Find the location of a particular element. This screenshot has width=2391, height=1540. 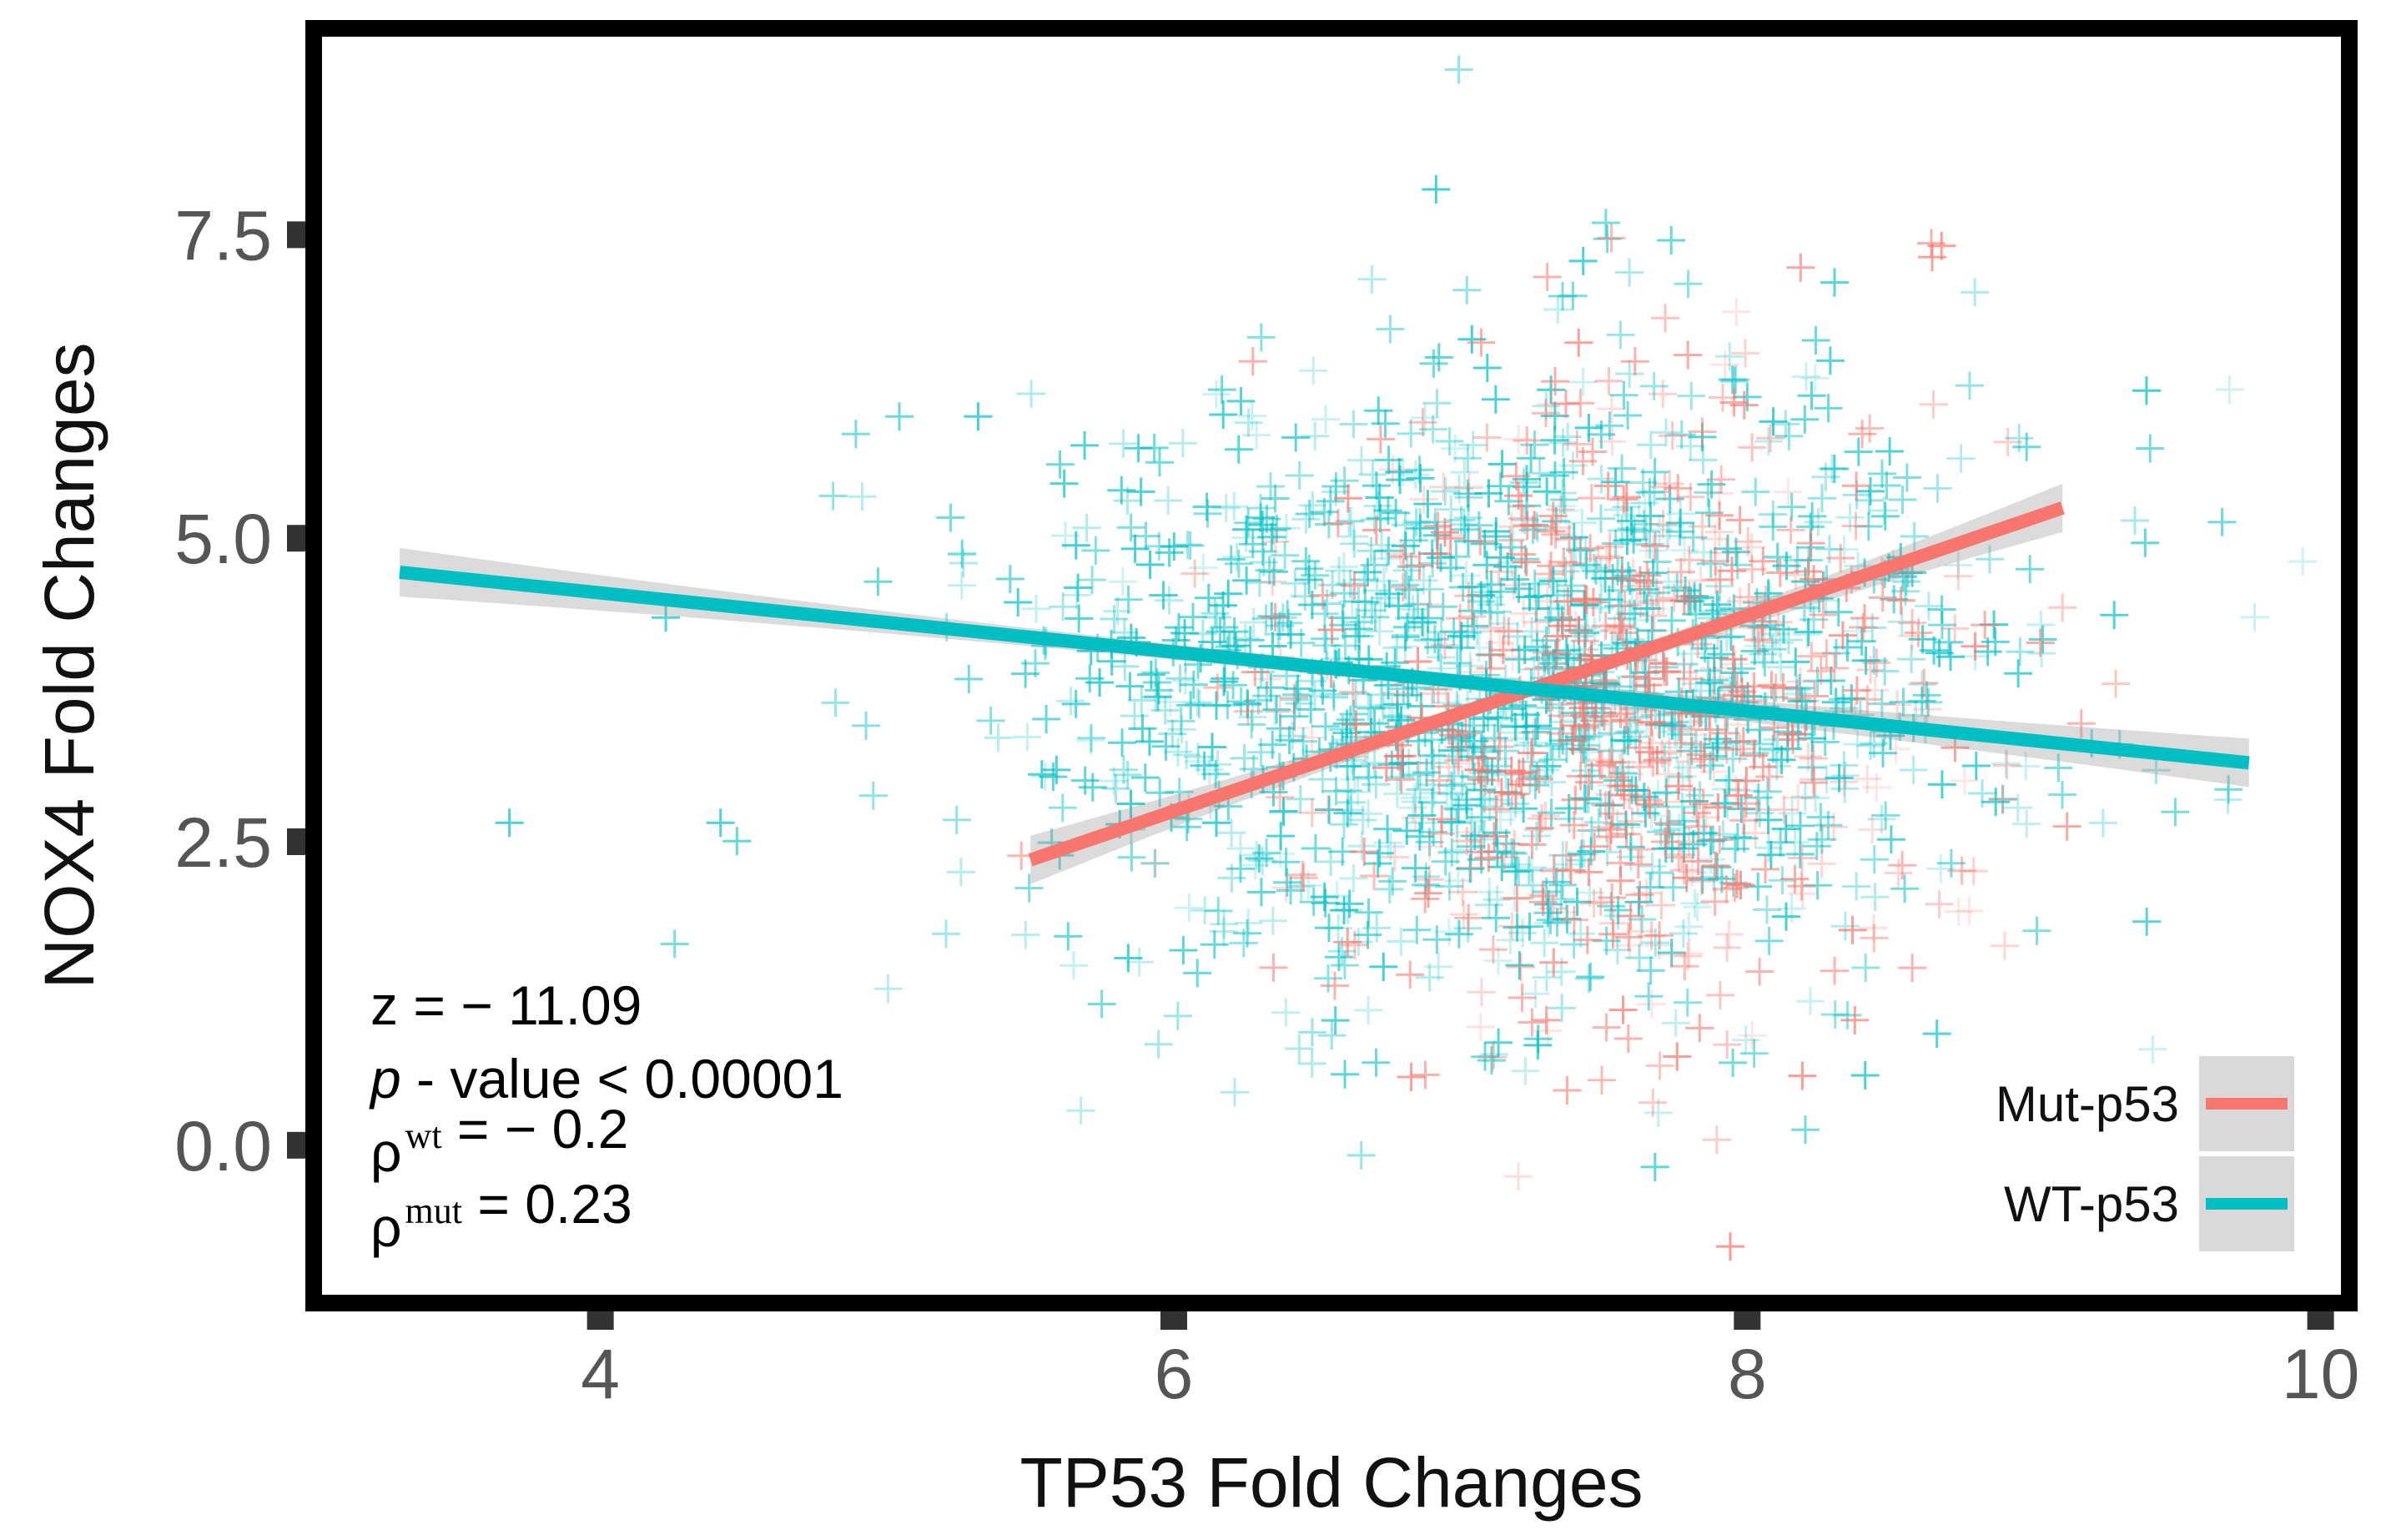

x-tick-mark is located at coordinates (600, 1320).